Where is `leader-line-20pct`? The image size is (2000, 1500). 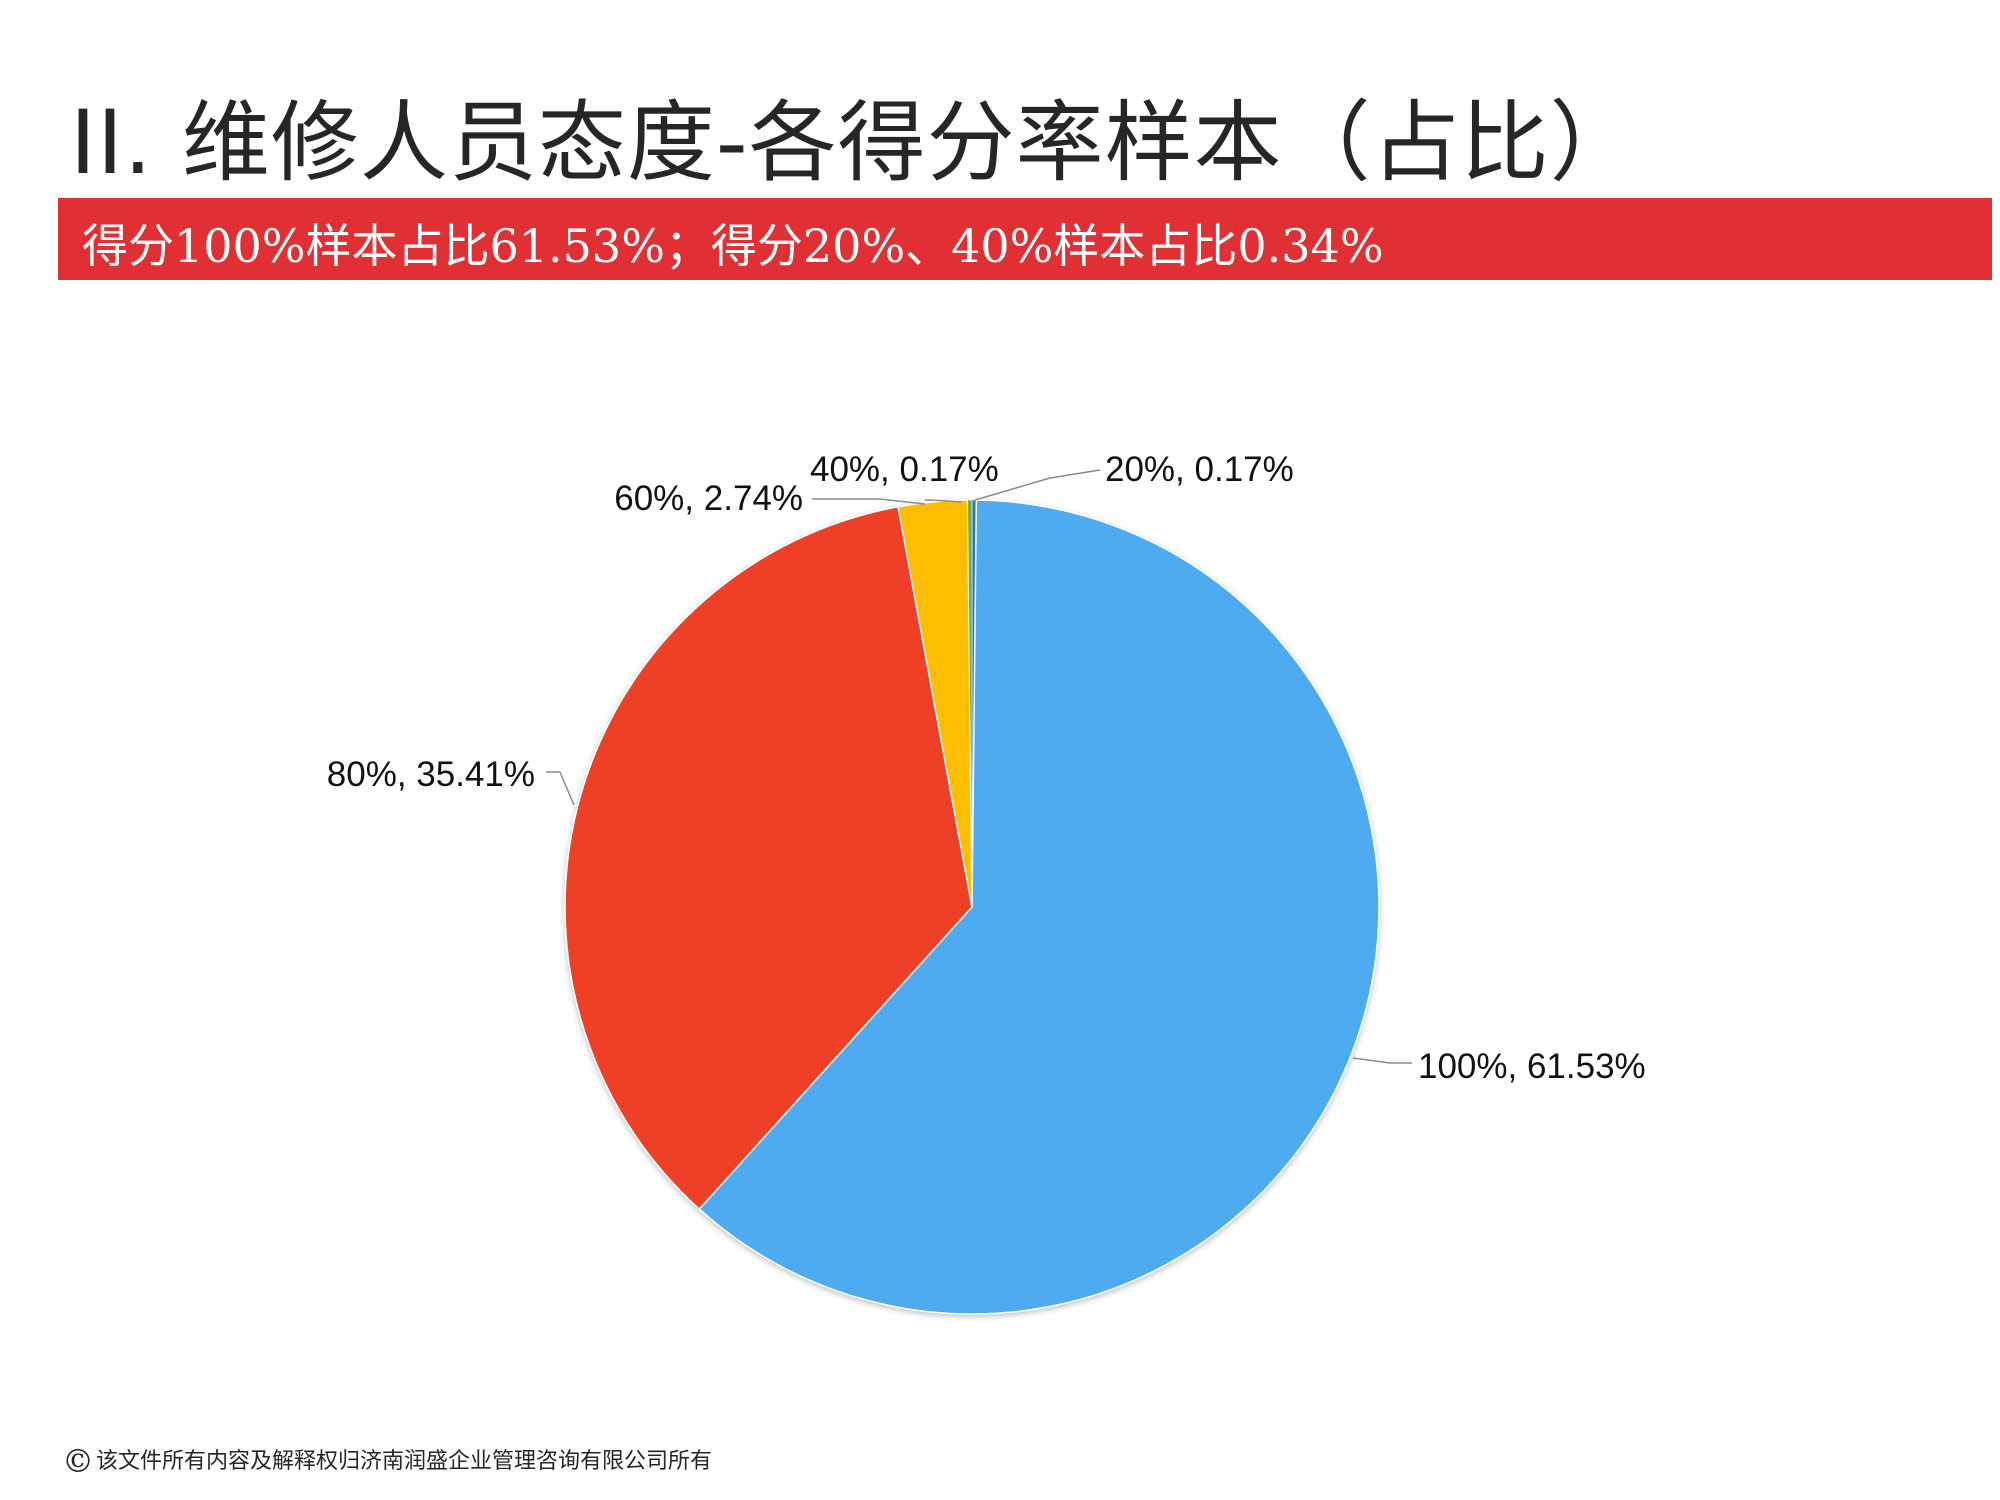
leader-line-20pct is located at coordinates (1037, 485).